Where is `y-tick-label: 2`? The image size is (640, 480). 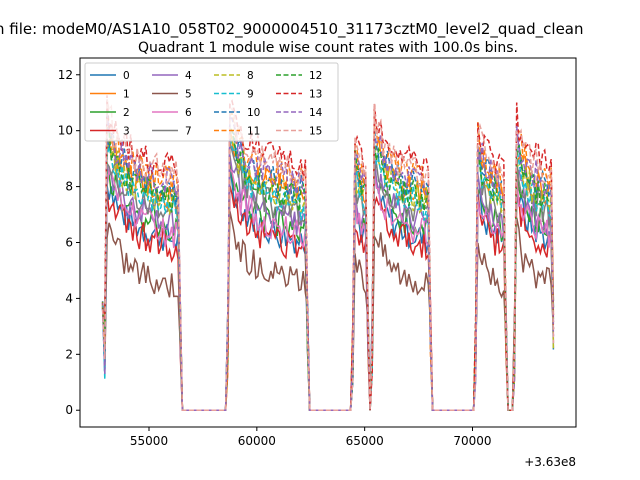
y-tick-label: 2 is located at coordinates (69, 354).